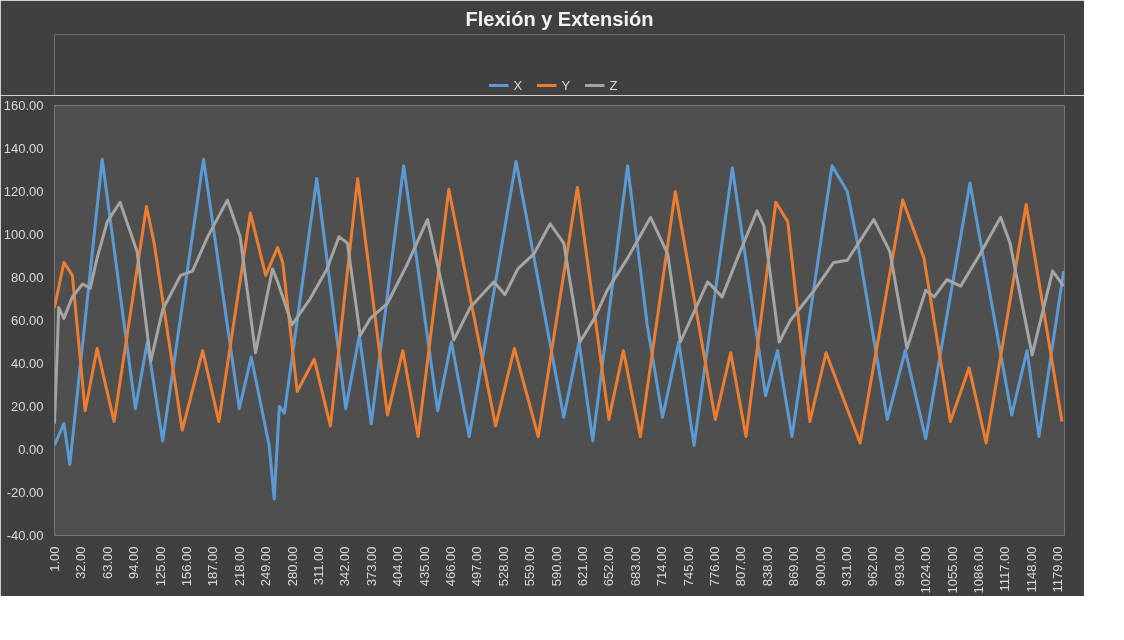 This screenshot has width=1124, height=640. I want to click on x-tick-label: 1117.00, so click(1005, 569).